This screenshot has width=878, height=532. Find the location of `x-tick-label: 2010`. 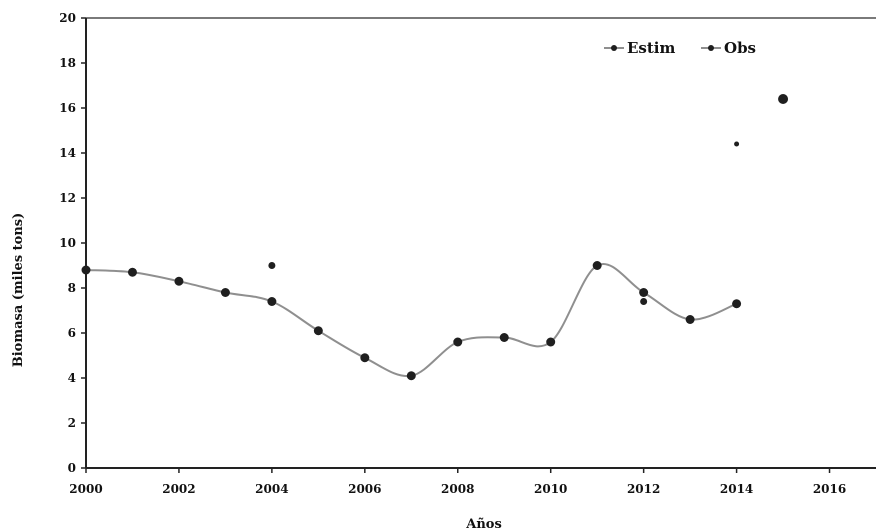

x-tick-label: 2010 is located at coordinates (550, 489).